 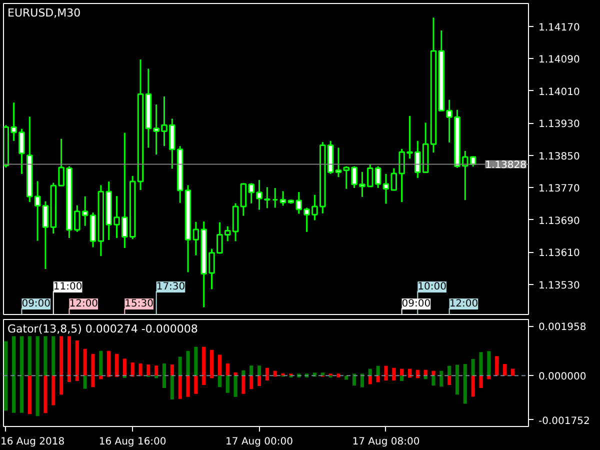 I want to click on y-tick-label: 1.13850, so click(x=559, y=156).